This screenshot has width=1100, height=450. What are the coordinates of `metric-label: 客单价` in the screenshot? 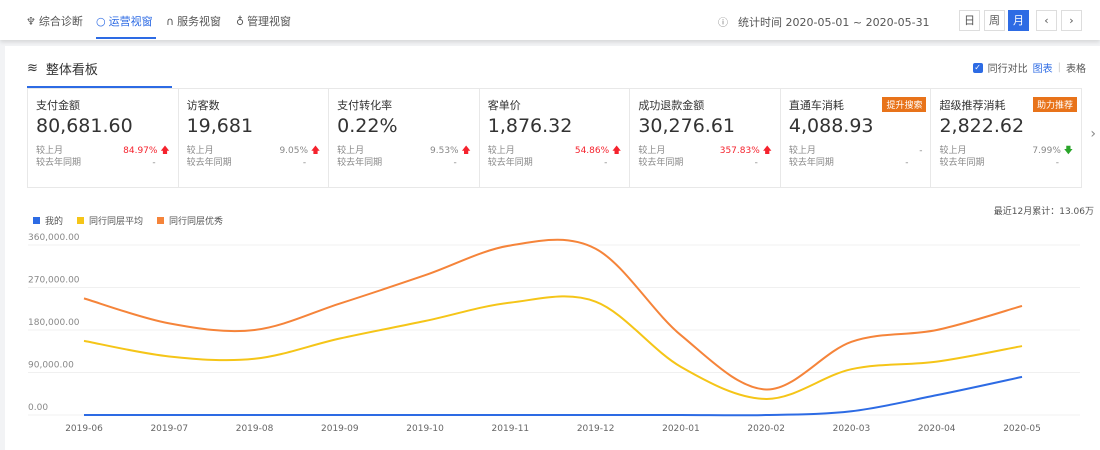 It's located at (504, 105).